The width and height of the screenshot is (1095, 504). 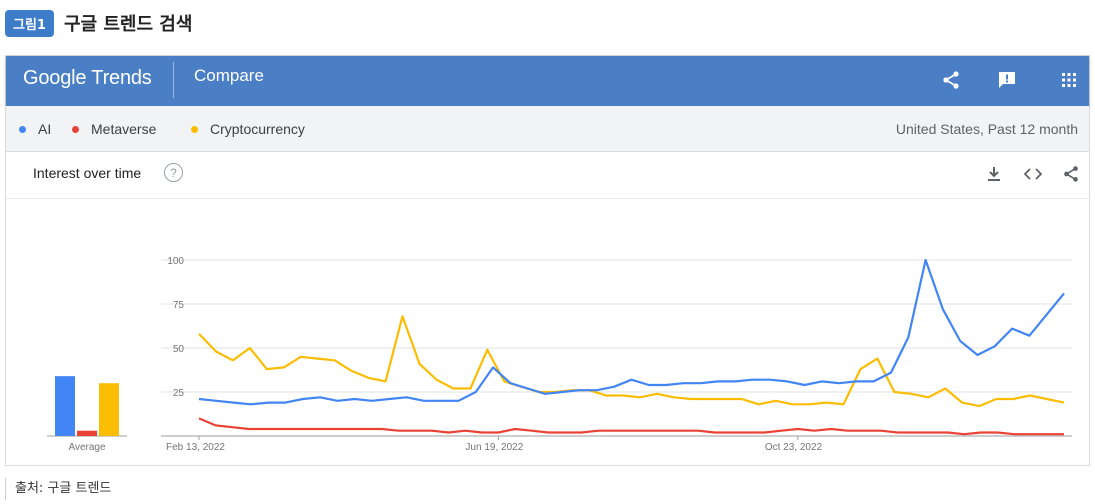 I want to click on average-label: Average, so click(x=87, y=447).